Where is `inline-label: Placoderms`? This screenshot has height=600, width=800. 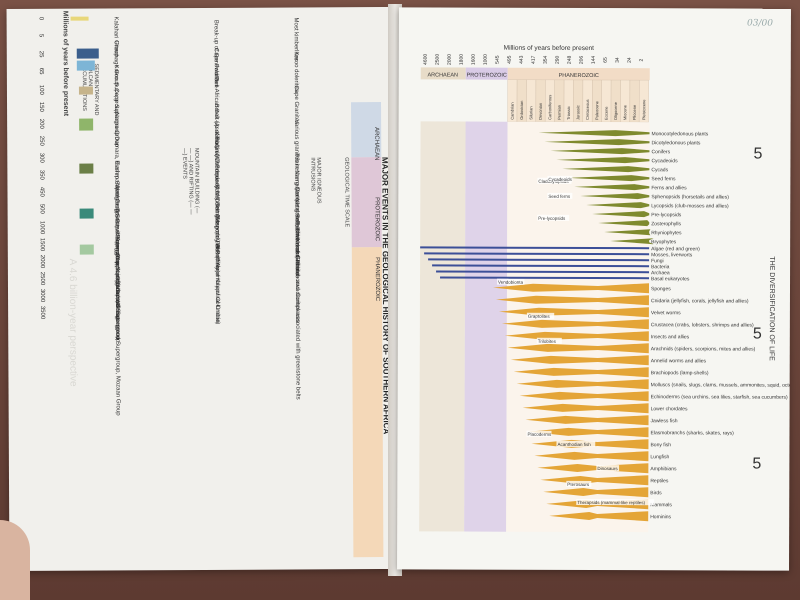
inline-label: Placoderms is located at coordinates (539, 434).